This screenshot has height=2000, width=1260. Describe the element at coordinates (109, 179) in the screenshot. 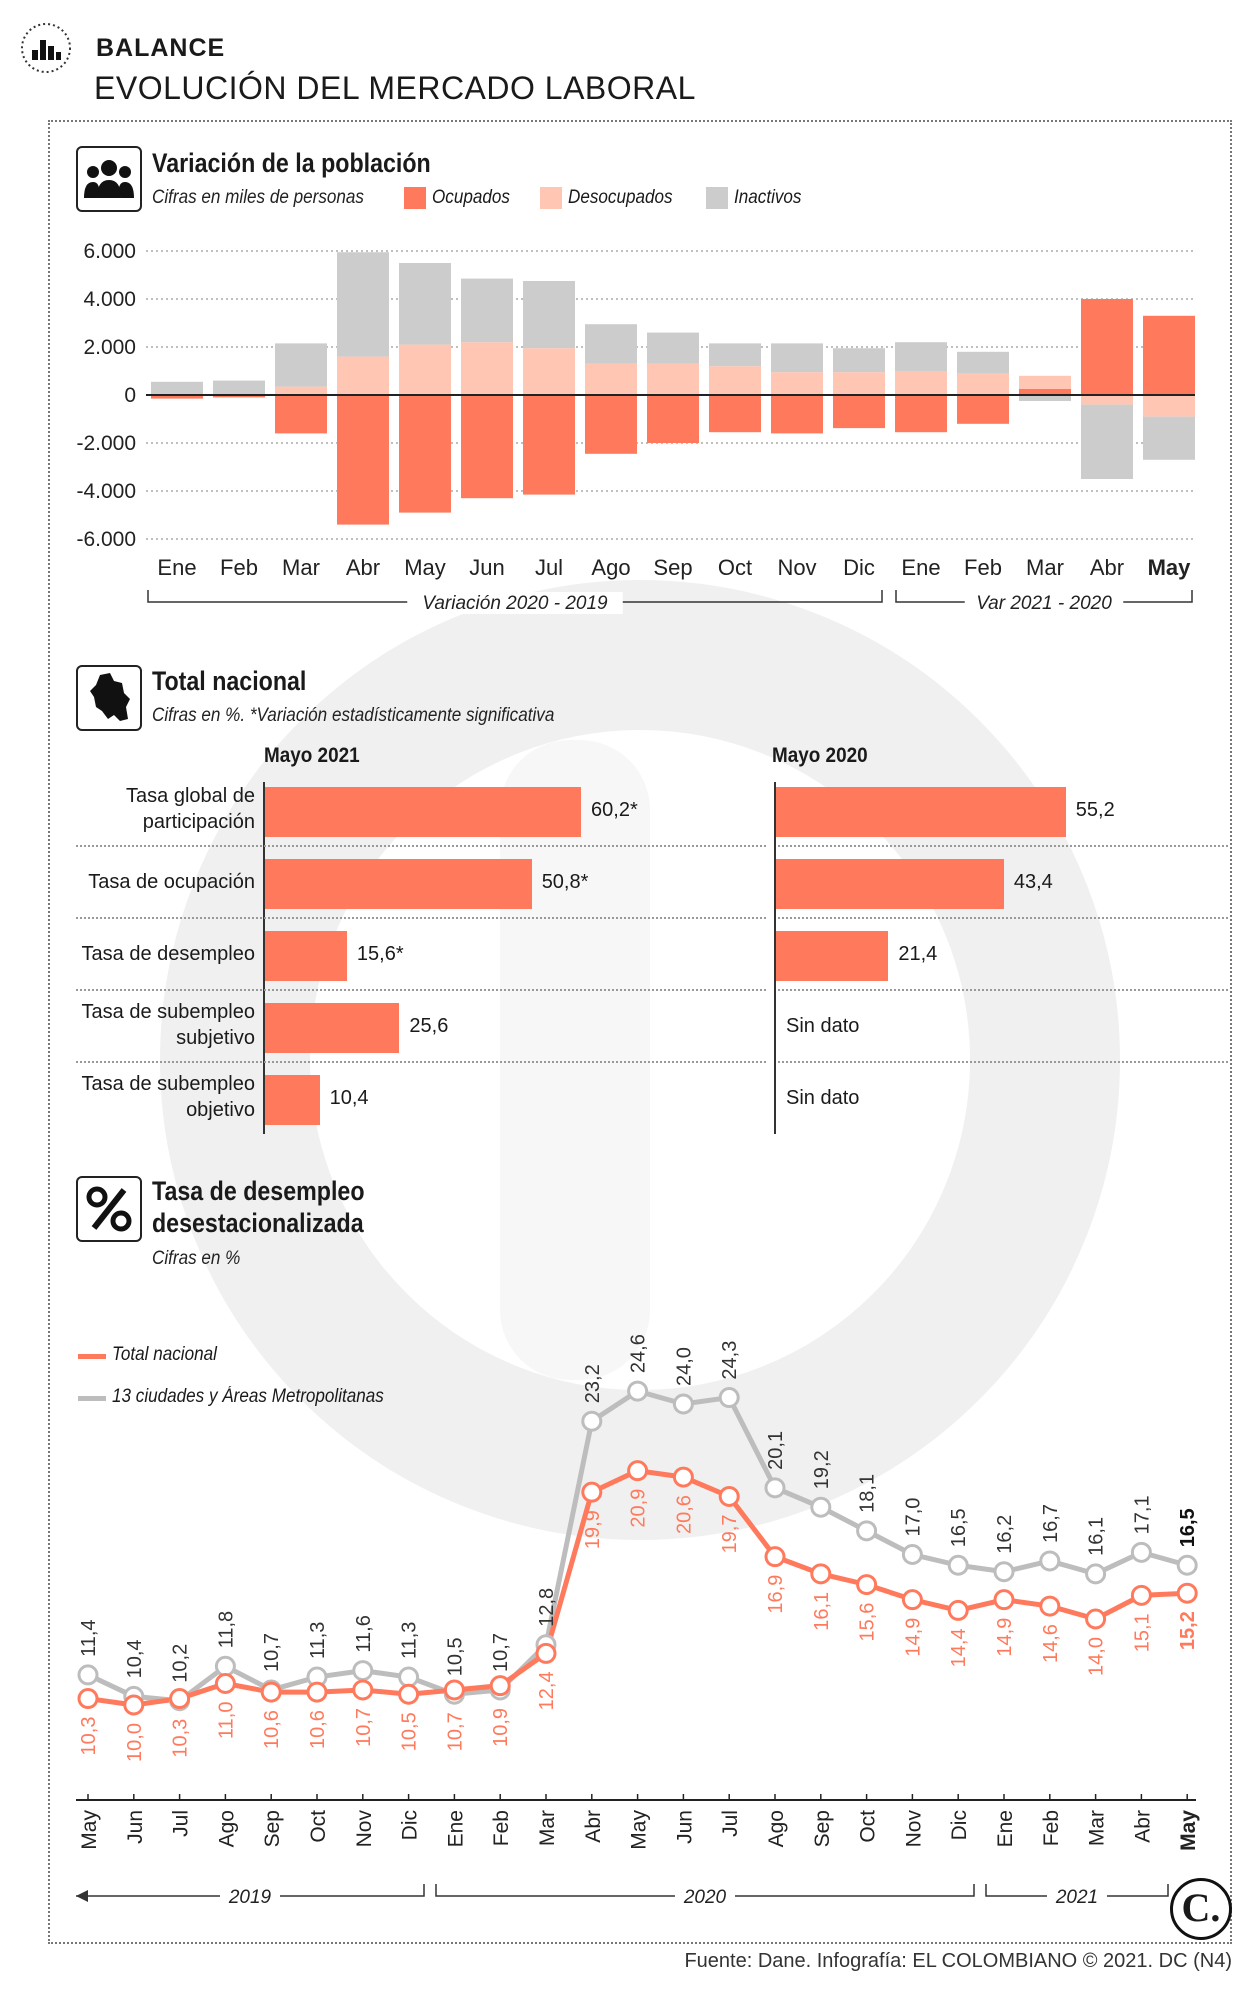

I see `people-icon` at that location.